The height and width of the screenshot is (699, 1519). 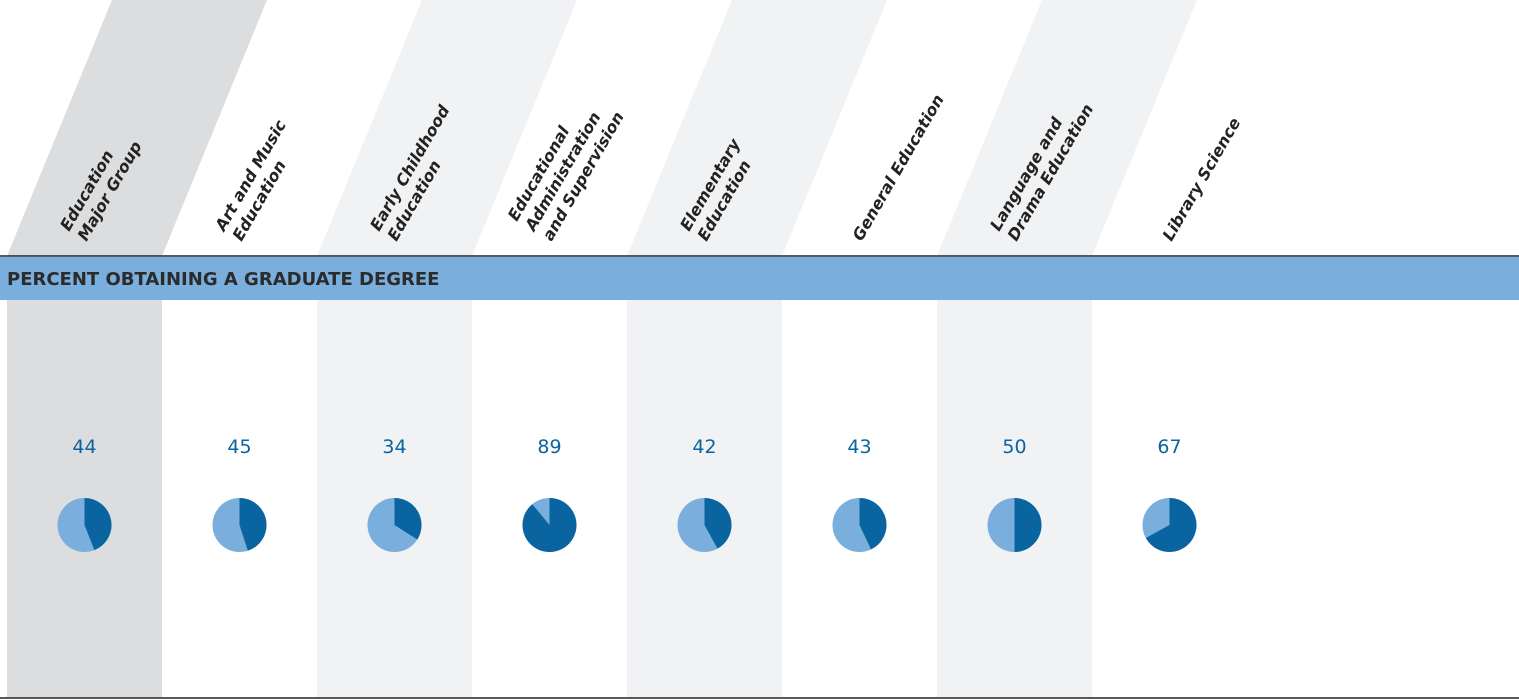 I want to click on category-label: Library Science, so click(x=1202, y=179).